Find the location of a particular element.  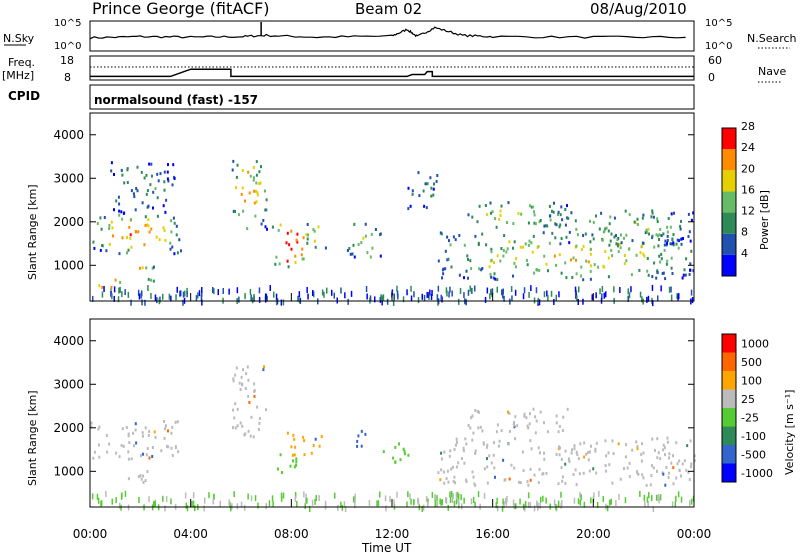

nsky-panel: N.Sky 10^5 10^0 10^5 10^0 N.Search is located at coordinates (400, 35).